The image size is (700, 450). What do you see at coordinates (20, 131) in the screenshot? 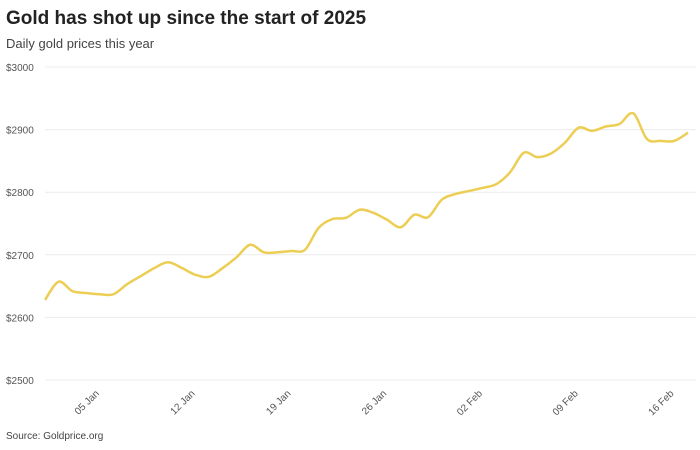
I see `y-tick-label: $2900` at bounding box center [20, 131].